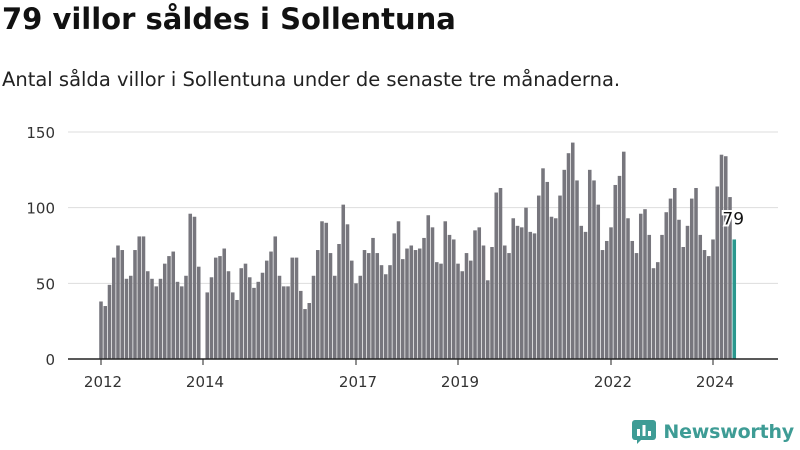 The width and height of the screenshot is (800, 450). I want to click on brand-name: Newsworthy, so click(728, 432).